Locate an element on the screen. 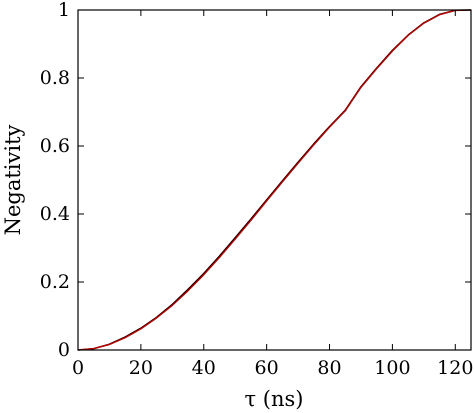 This screenshot has height=413, width=474. y-axis-label: Negativity is located at coordinates (13, 179).